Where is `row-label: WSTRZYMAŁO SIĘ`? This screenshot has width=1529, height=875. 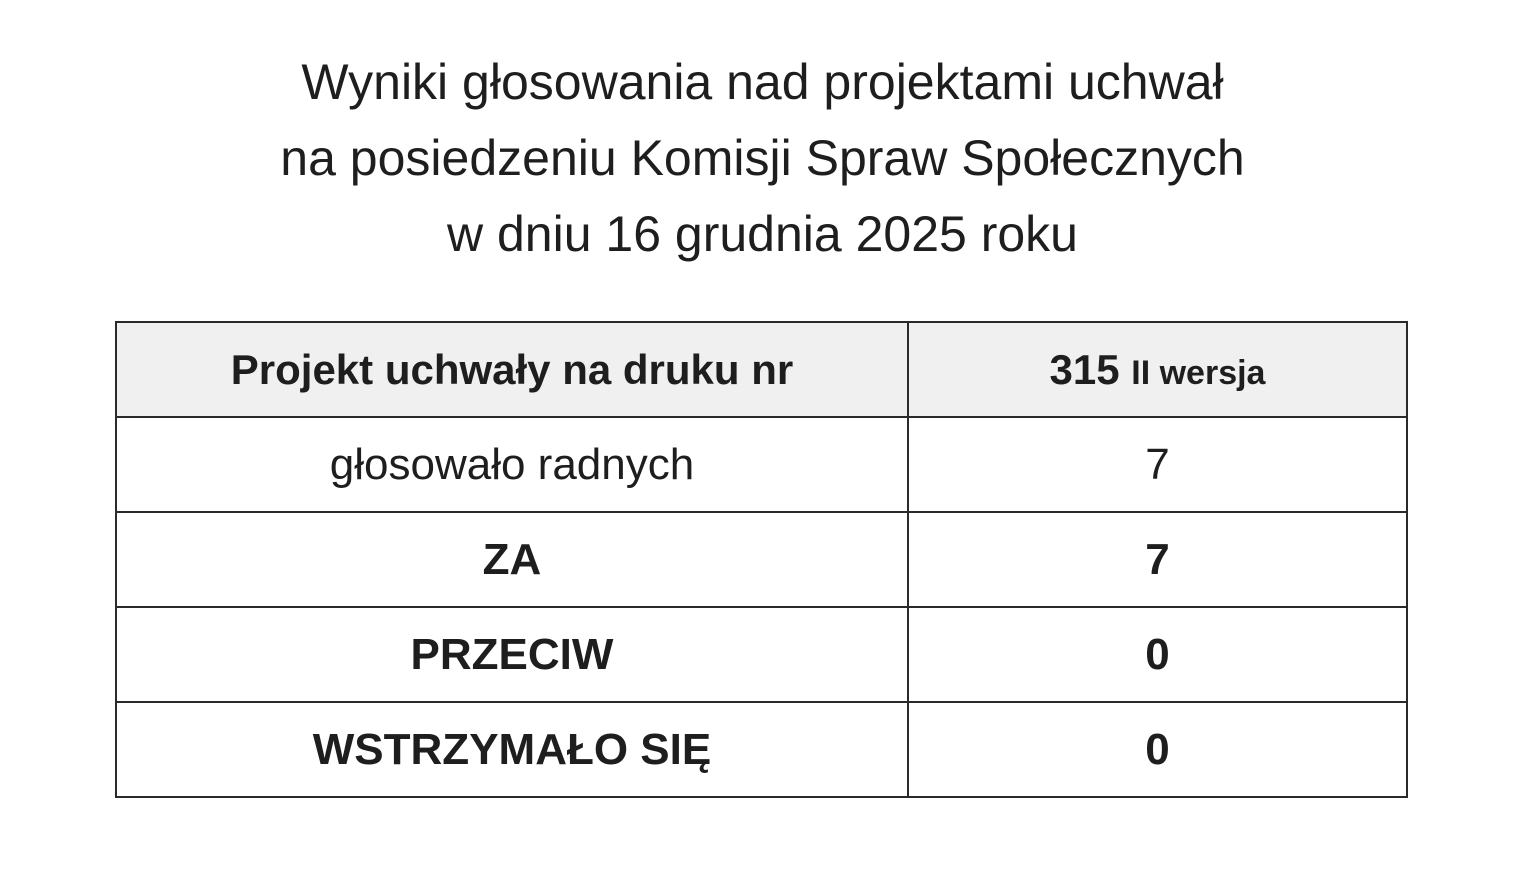
row-label: WSTRZYMAŁO SIĘ is located at coordinates (512, 749).